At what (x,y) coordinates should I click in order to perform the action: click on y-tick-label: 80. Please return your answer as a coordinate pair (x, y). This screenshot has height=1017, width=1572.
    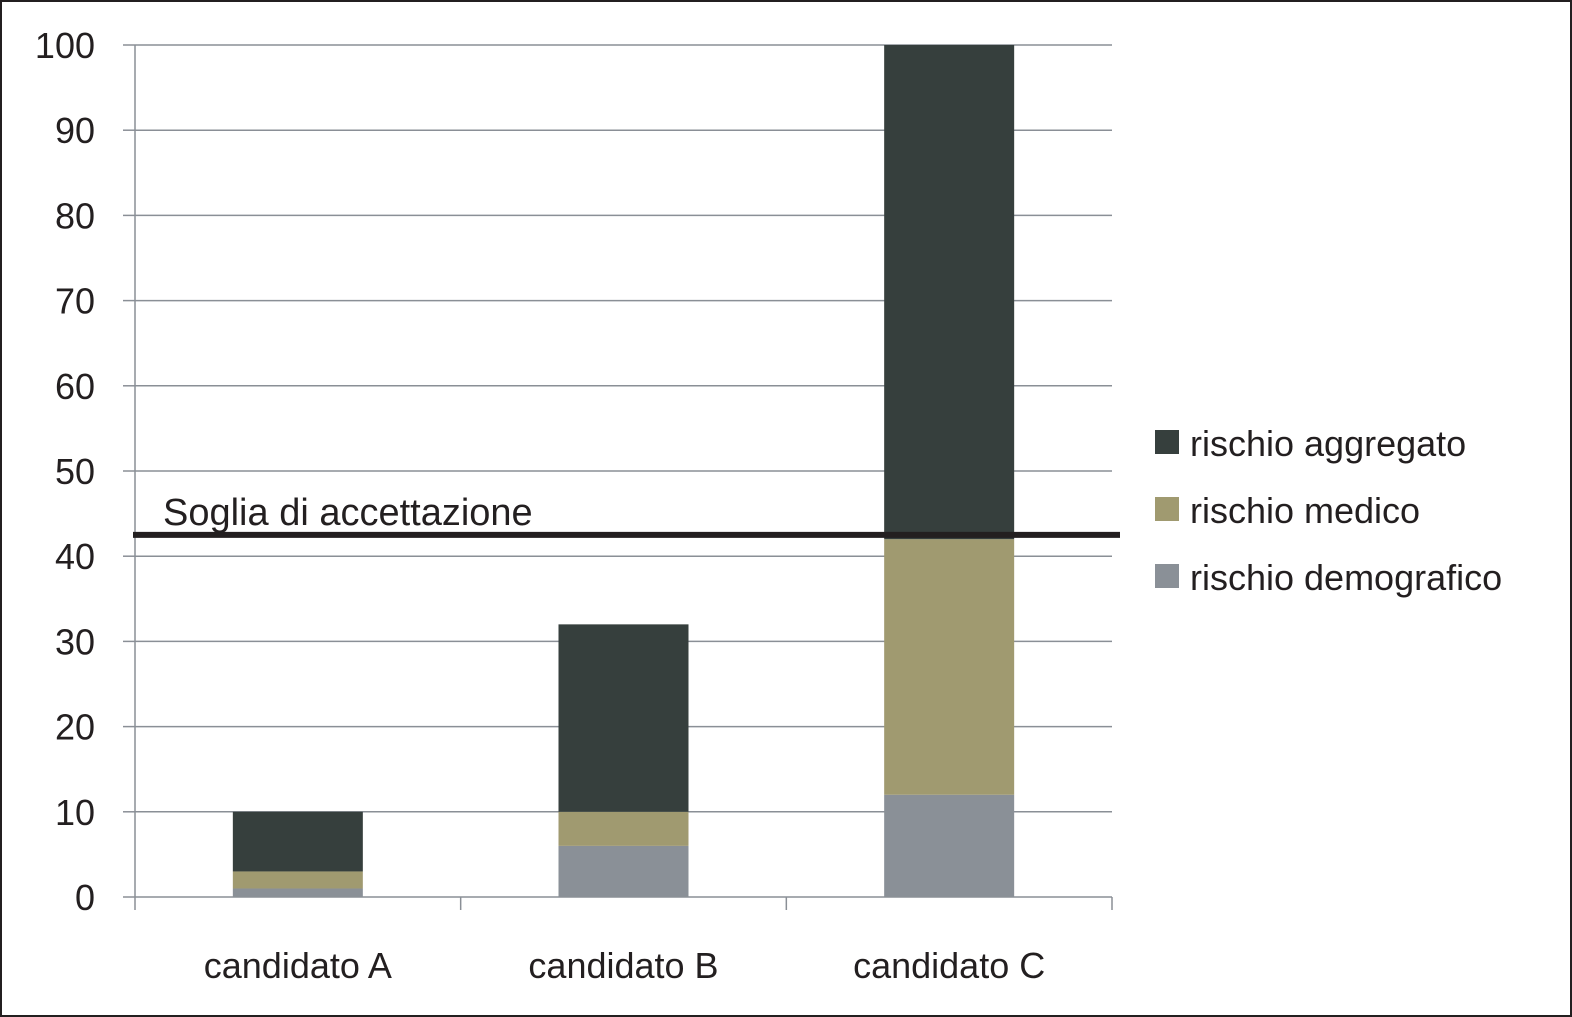
    Looking at the image, I should click on (75, 215).